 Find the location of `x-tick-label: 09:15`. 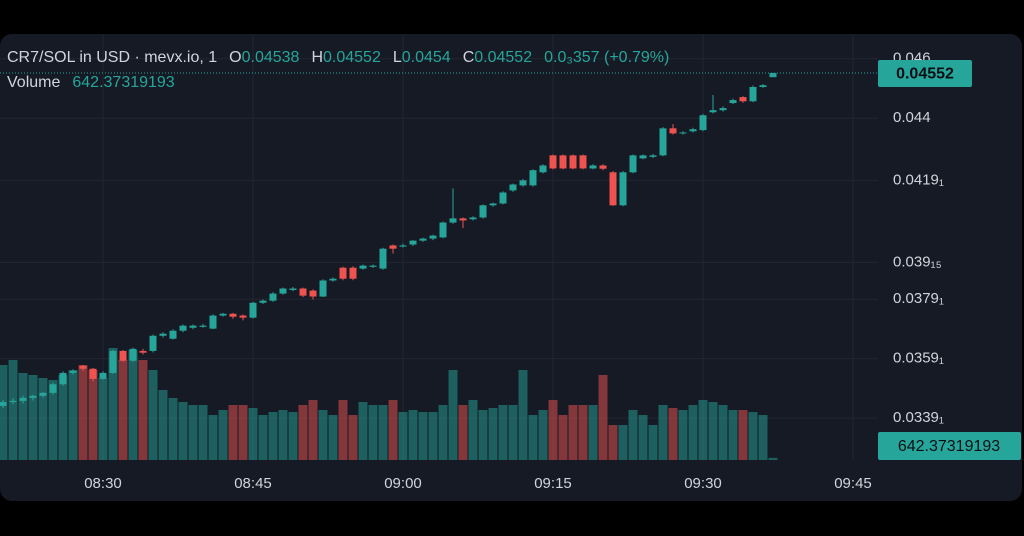

x-tick-label: 09:15 is located at coordinates (553, 483).